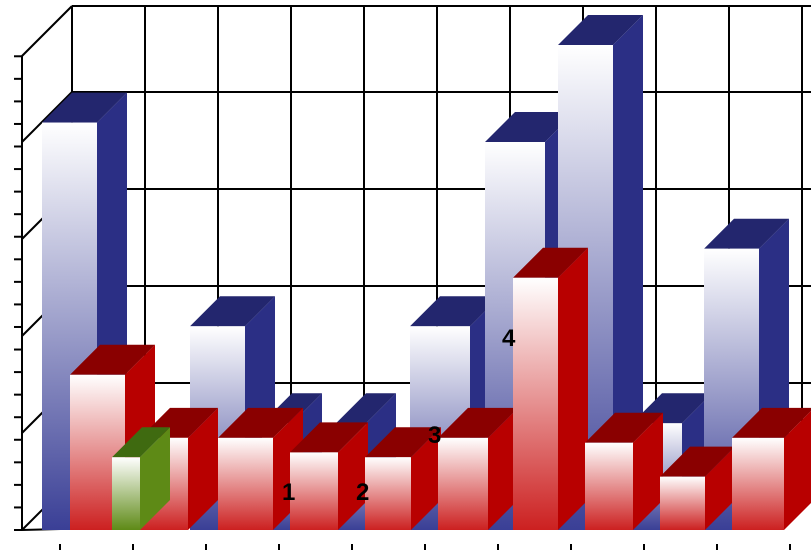 The width and height of the screenshot is (811, 557). I want to click on bar-red-4-top, so click(403, 442).